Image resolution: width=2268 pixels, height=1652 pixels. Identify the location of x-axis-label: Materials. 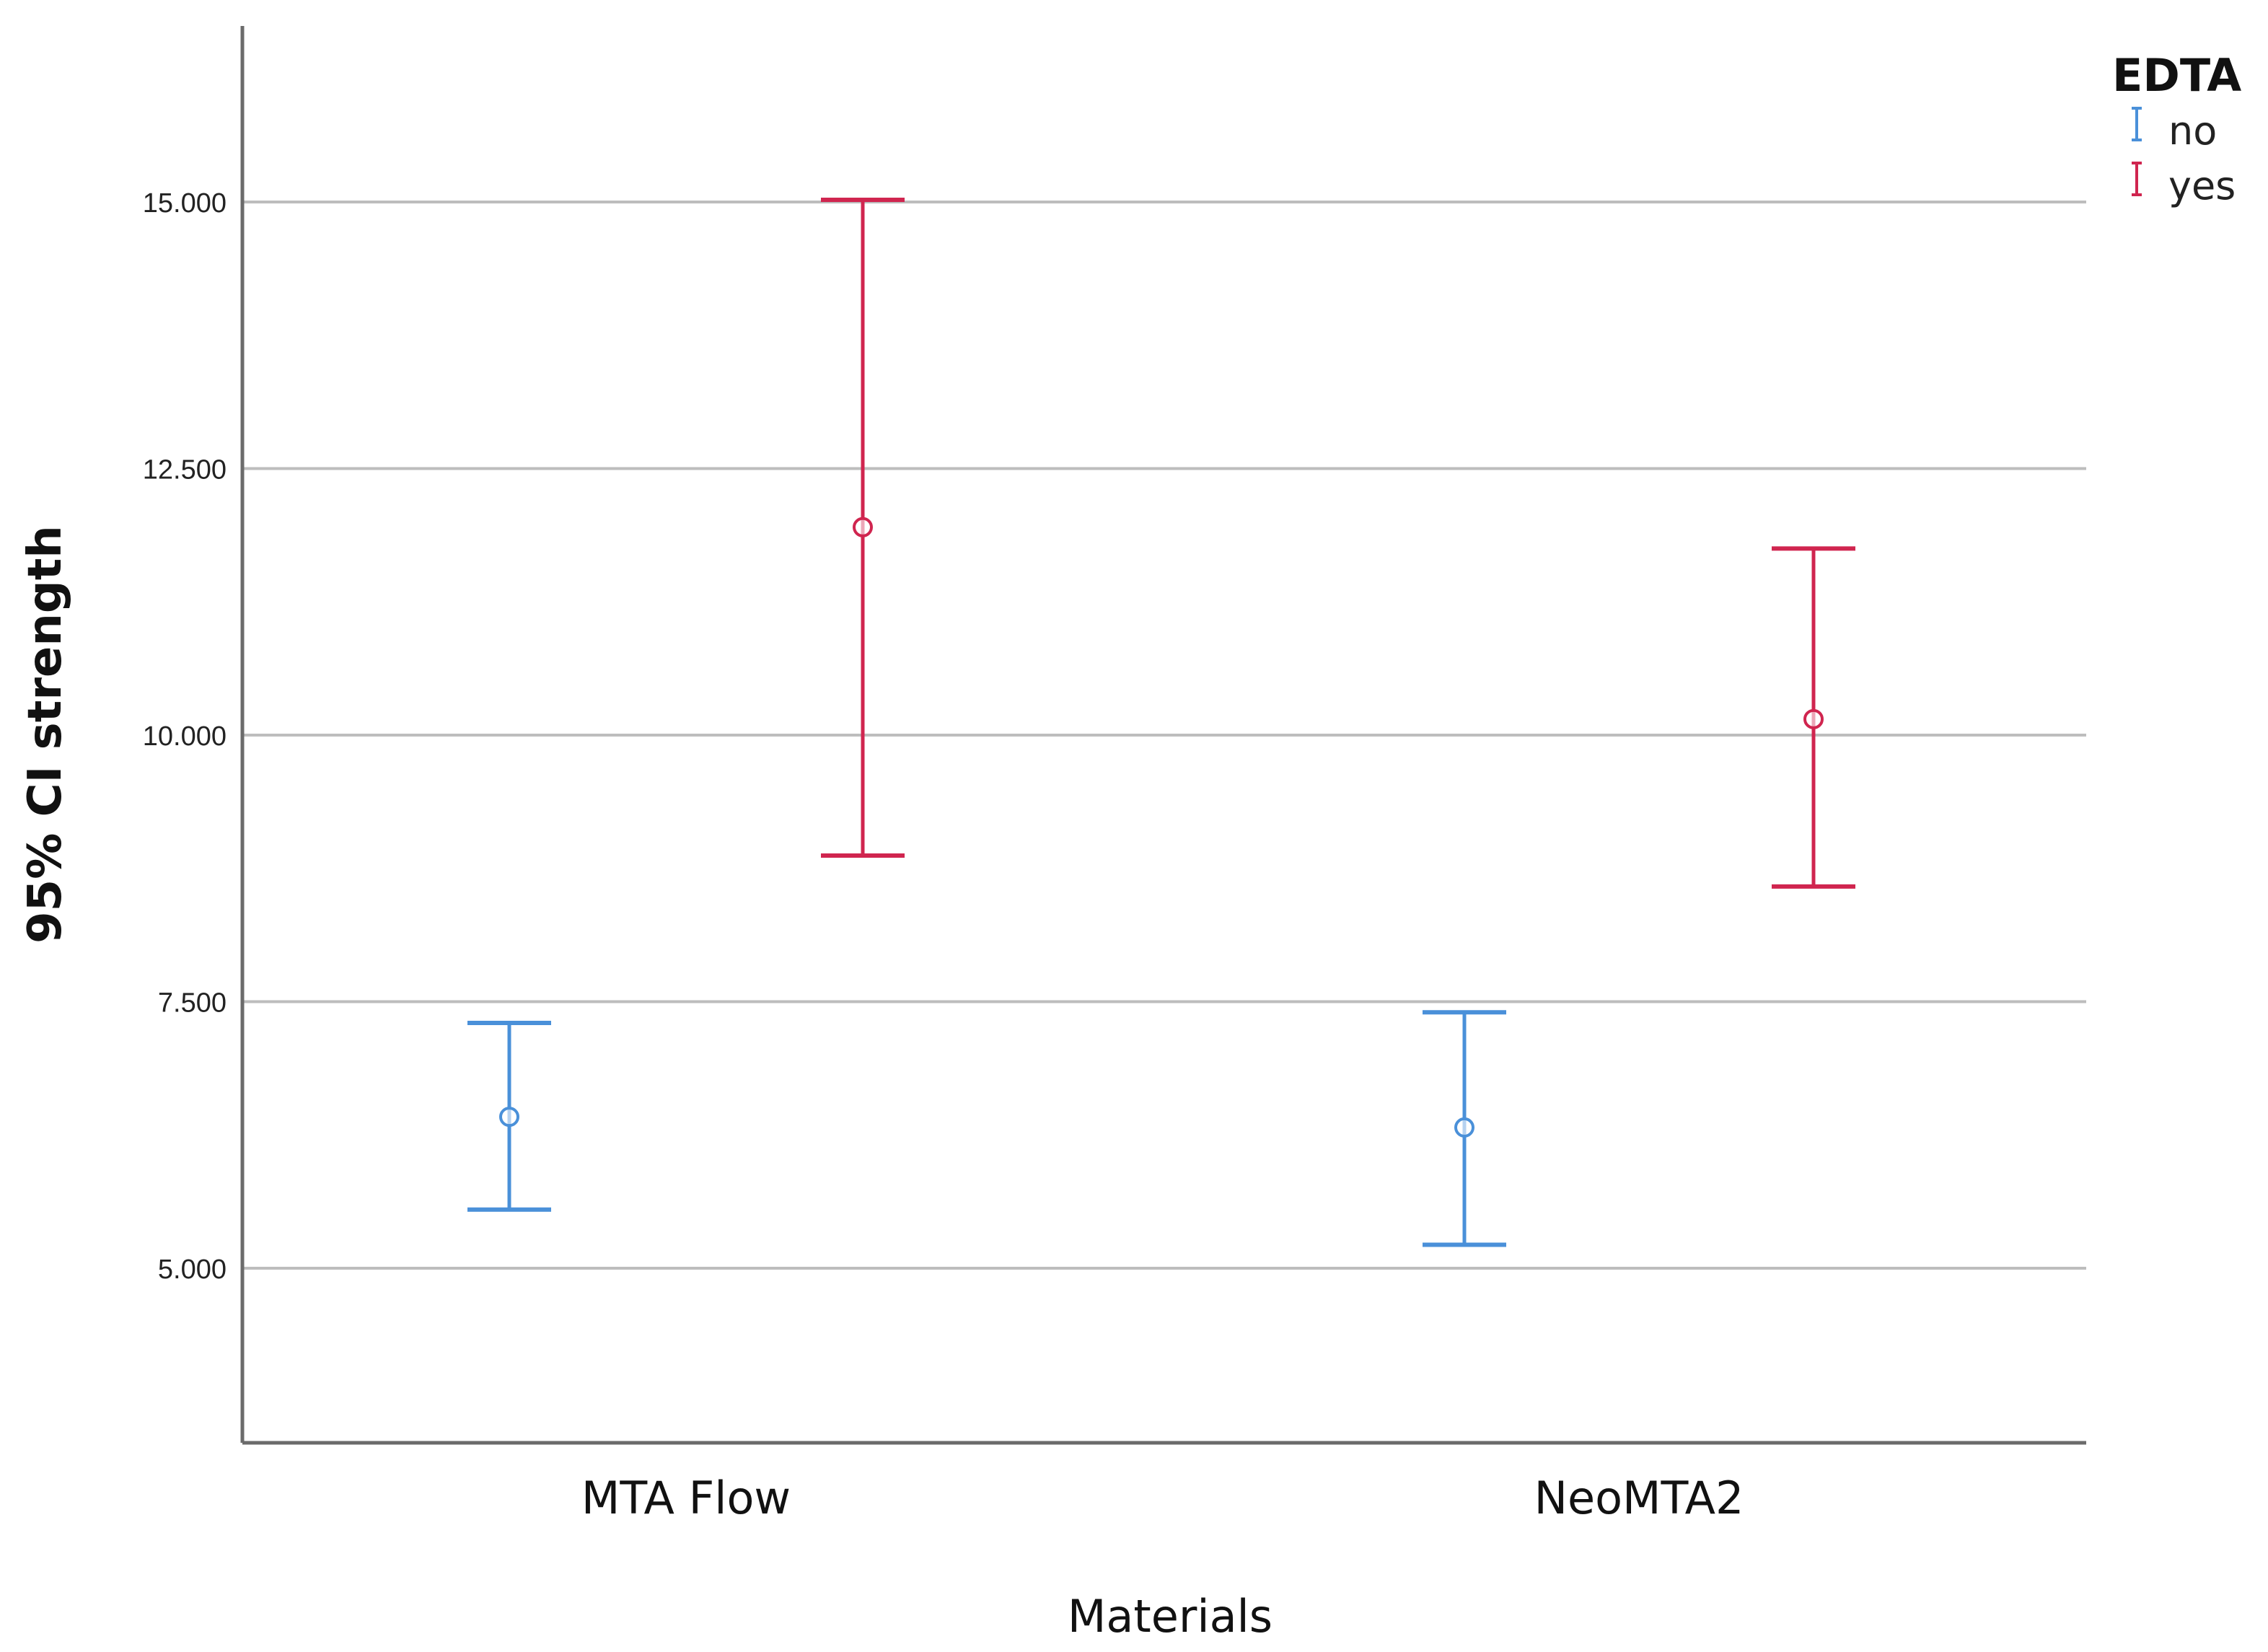
(1170, 1616).